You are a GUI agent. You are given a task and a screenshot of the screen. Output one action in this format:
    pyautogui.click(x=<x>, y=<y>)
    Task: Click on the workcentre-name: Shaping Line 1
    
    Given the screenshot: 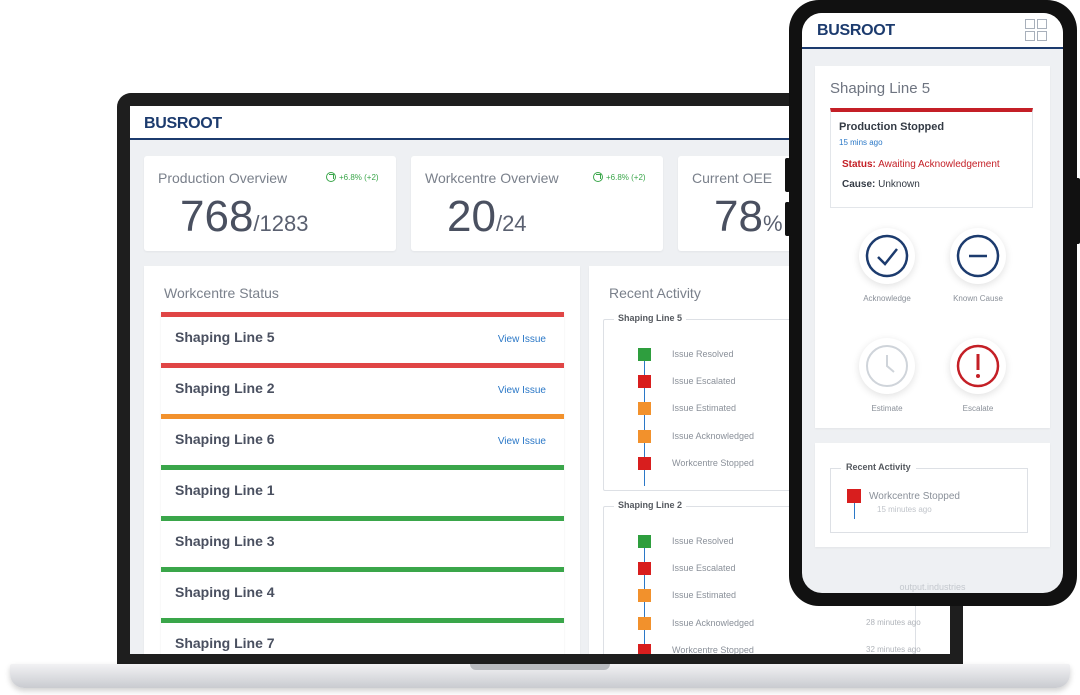 What is the action you would take?
    pyautogui.click(x=225, y=490)
    